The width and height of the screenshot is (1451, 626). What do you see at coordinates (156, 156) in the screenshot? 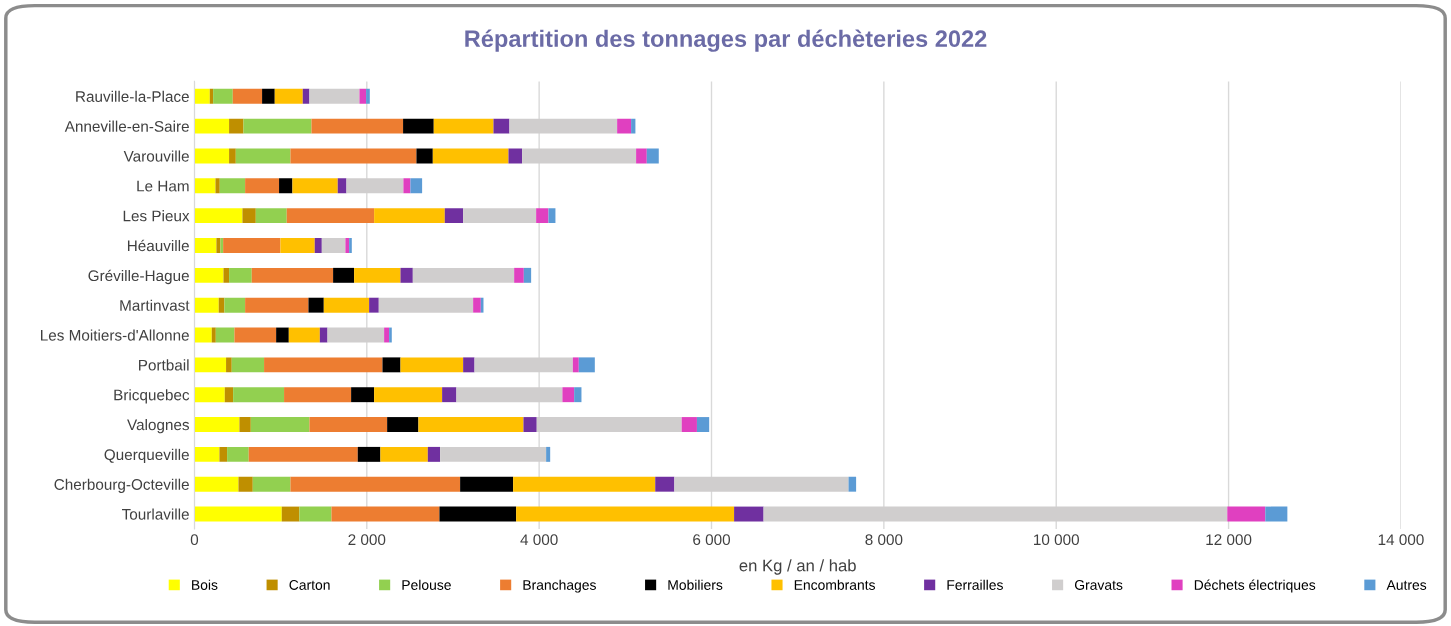
I see `y-tick-label: Varouville` at bounding box center [156, 156].